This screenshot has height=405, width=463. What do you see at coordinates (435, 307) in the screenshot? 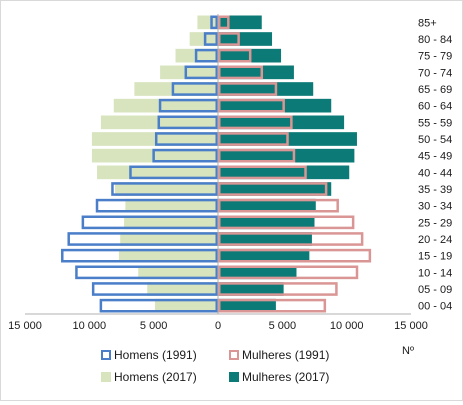
I see `age-label-0: 00 - 04` at bounding box center [435, 307].